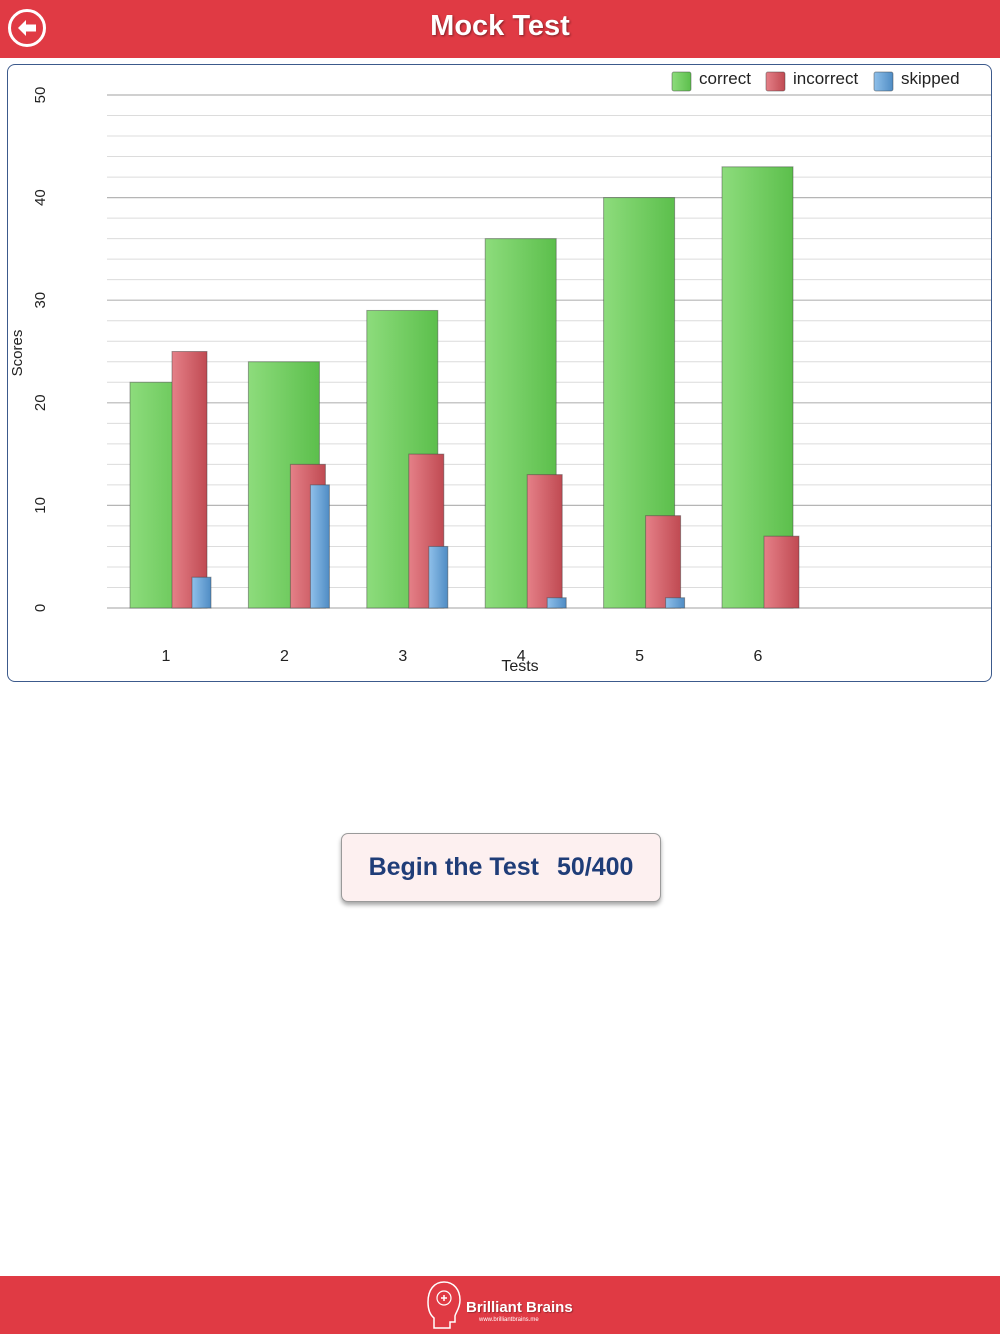 The image size is (1000, 1334). Describe the element at coordinates (725, 78) in the screenshot. I see `legend-label-correct: correct` at that location.